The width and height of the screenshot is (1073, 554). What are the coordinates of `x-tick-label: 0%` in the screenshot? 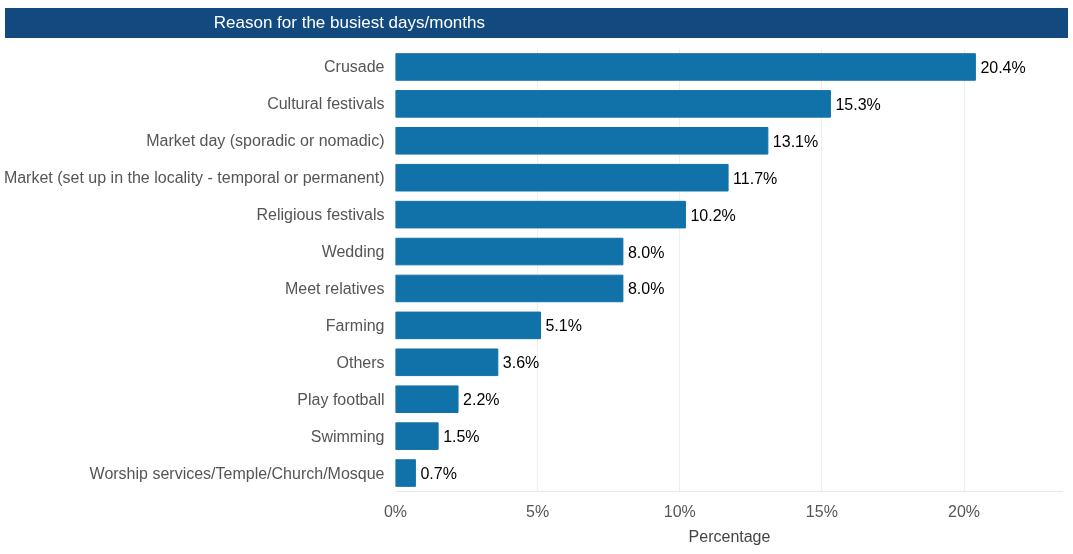 It's located at (395, 511).